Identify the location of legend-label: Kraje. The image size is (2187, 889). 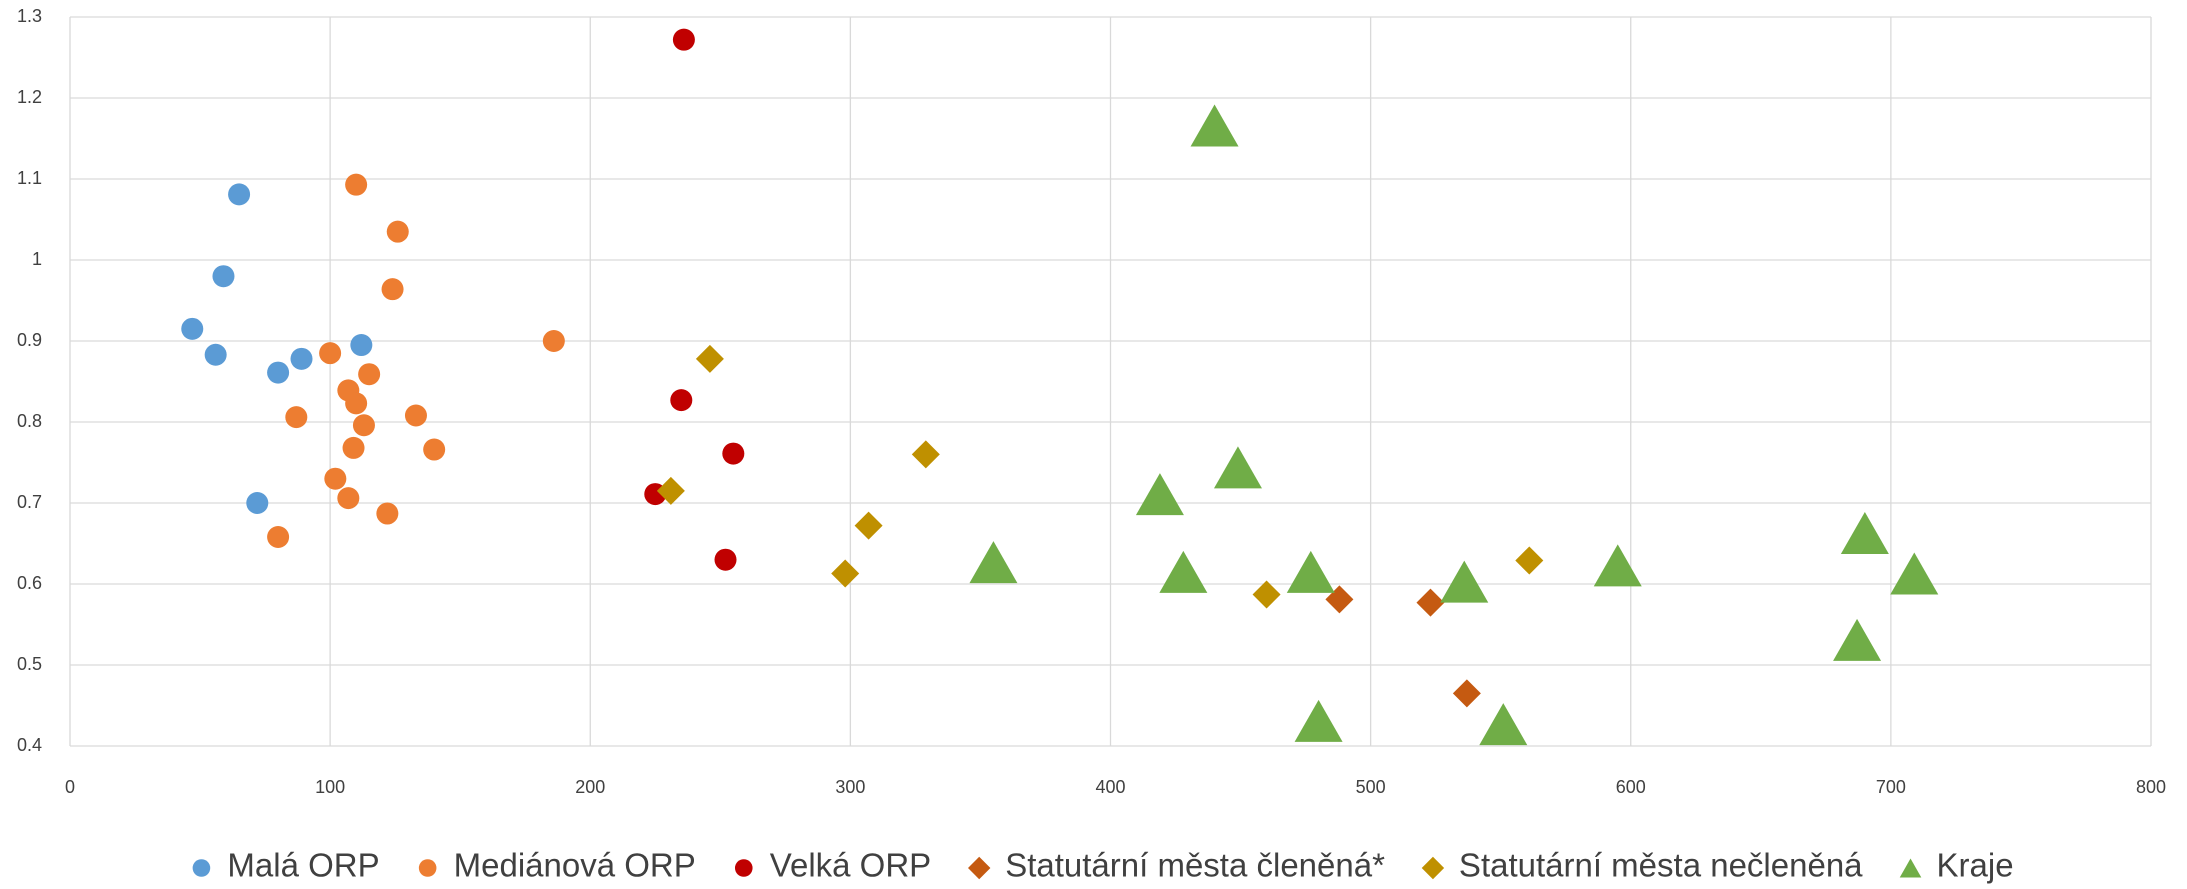
(1975, 865).